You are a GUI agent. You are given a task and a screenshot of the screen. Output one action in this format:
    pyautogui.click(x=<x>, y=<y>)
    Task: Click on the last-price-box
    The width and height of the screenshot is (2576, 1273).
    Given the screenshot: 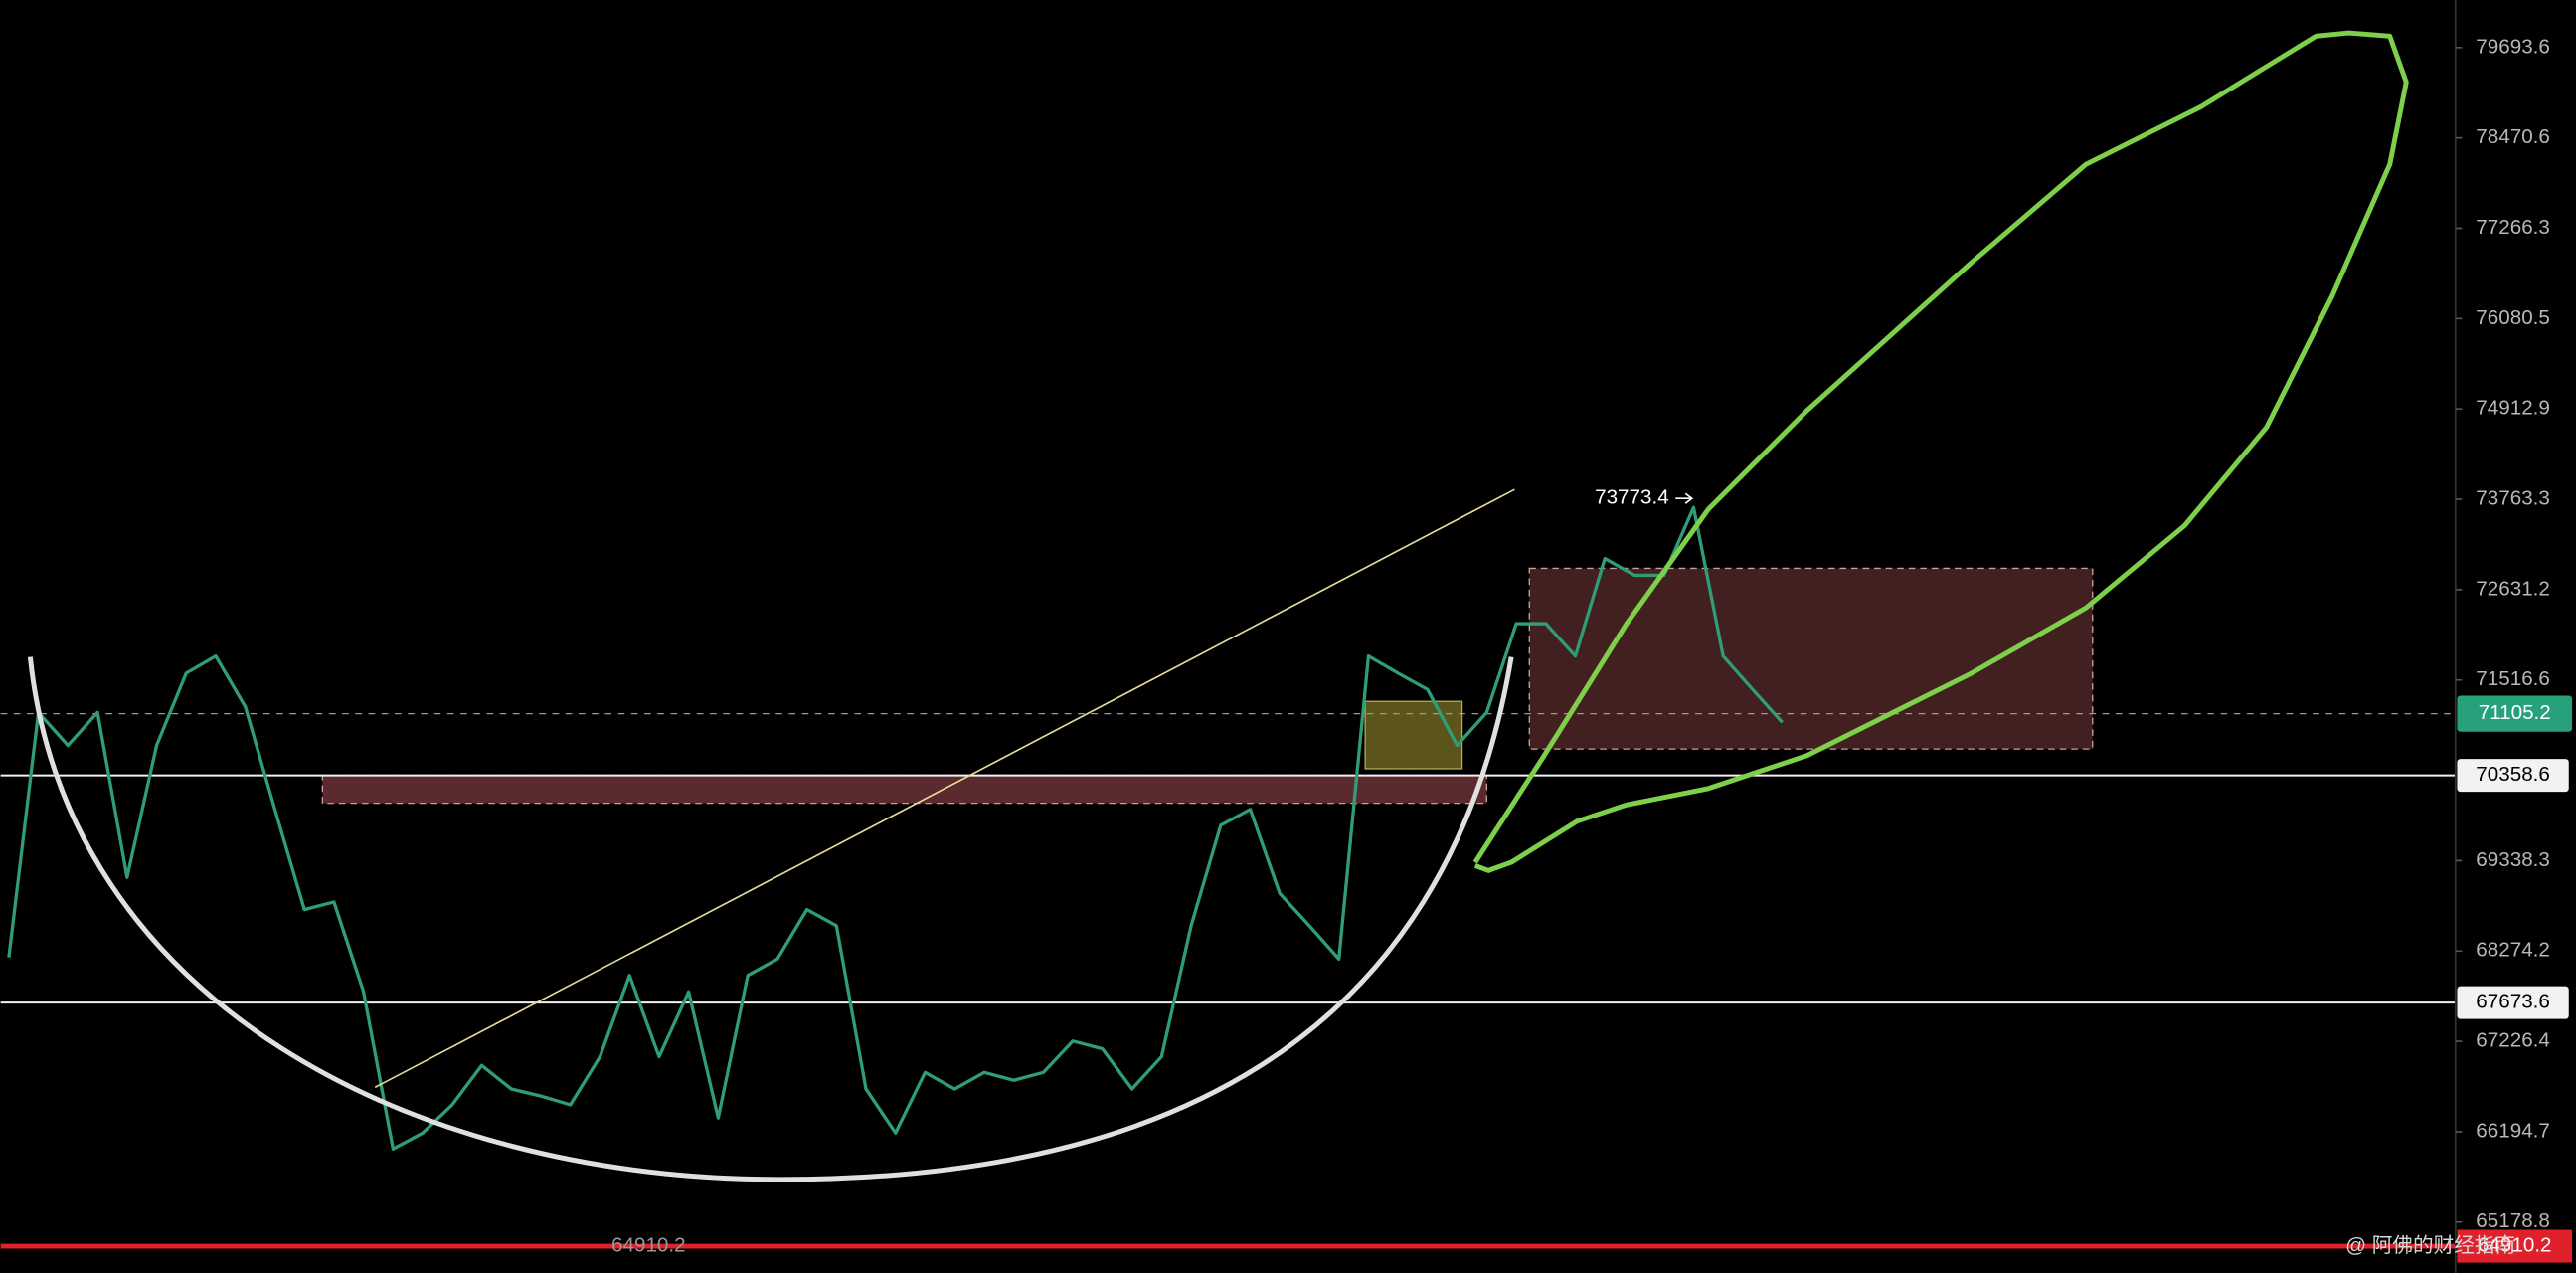 What is the action you would take?
    pyautogui.click(x=2515, y=713)
    